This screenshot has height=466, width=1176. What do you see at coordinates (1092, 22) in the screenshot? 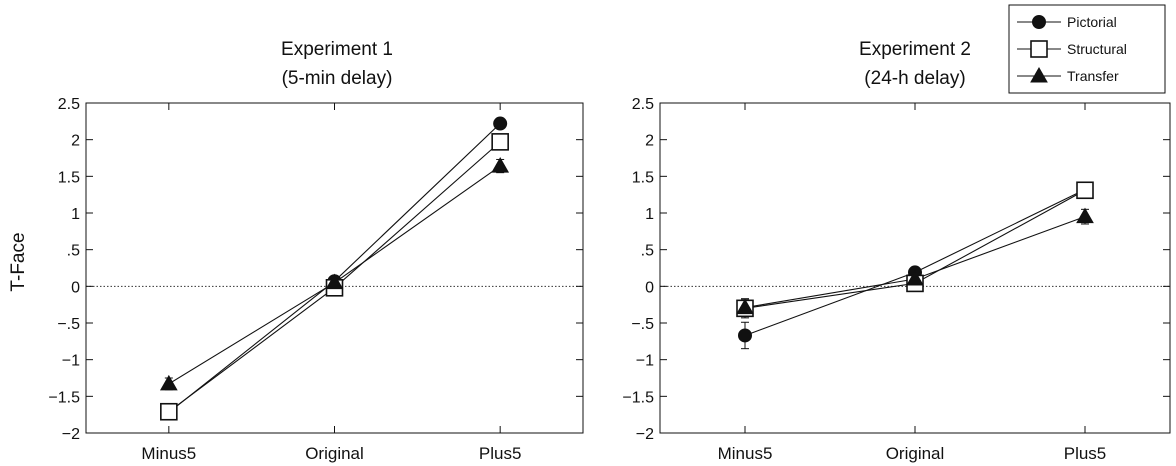
I see `legend-label-pictorial: Pictorial` at bounding box center [1092, 22].